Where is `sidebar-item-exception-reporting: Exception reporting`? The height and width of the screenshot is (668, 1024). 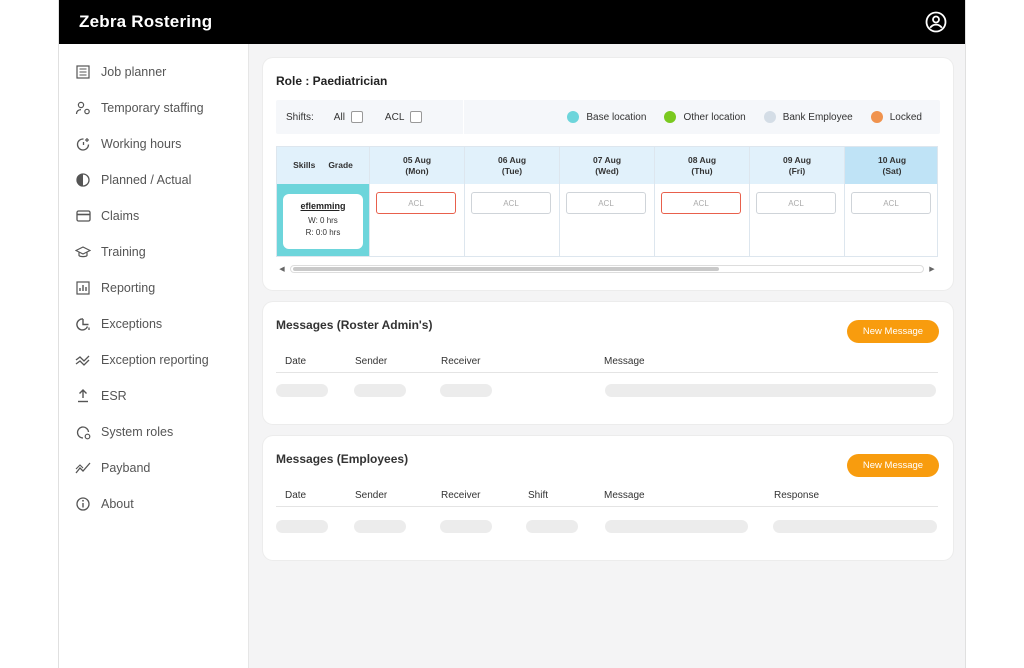 sidebar-item-exception-reporting: Exception reporting is located at coordinates (153, 360).